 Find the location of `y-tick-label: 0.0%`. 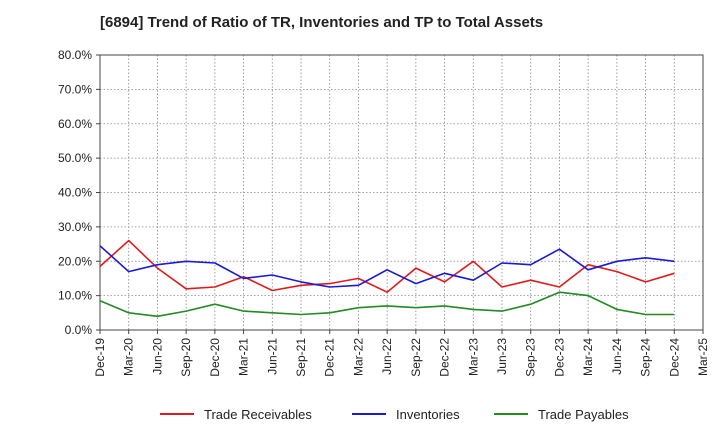

y-tick-label: 0.0% is located at coordinates (79, 330).